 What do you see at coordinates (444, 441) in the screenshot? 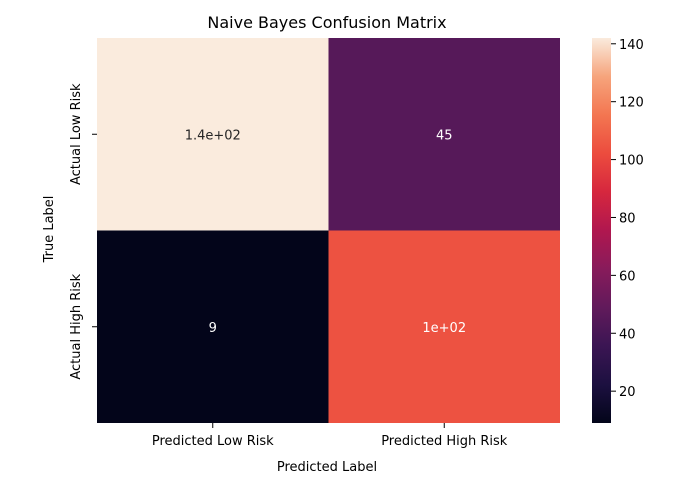
I see `x-tick-label: Predicted High Risk` at bounding box center [444, 441].